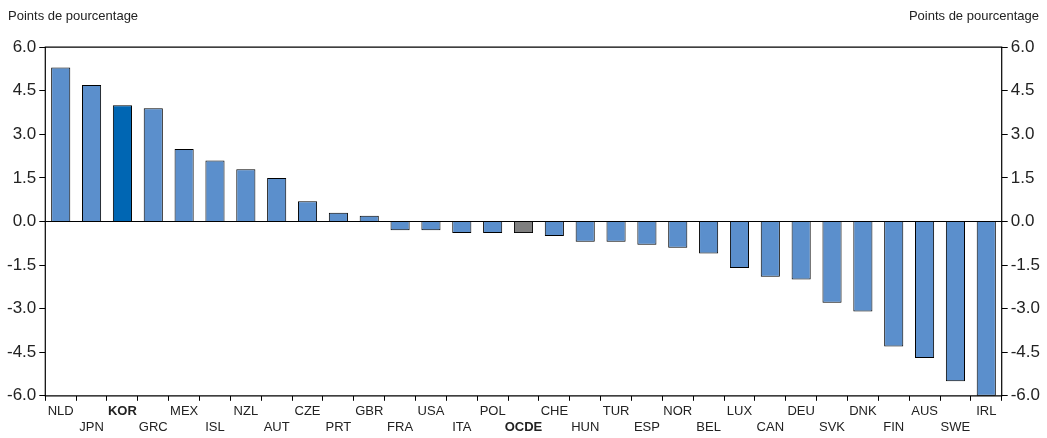 This screenshot has width=1047, height=438. Describe the element at coordinates (708, 426) in the screenshot. I see `x-tick-label: BEL` at that location.